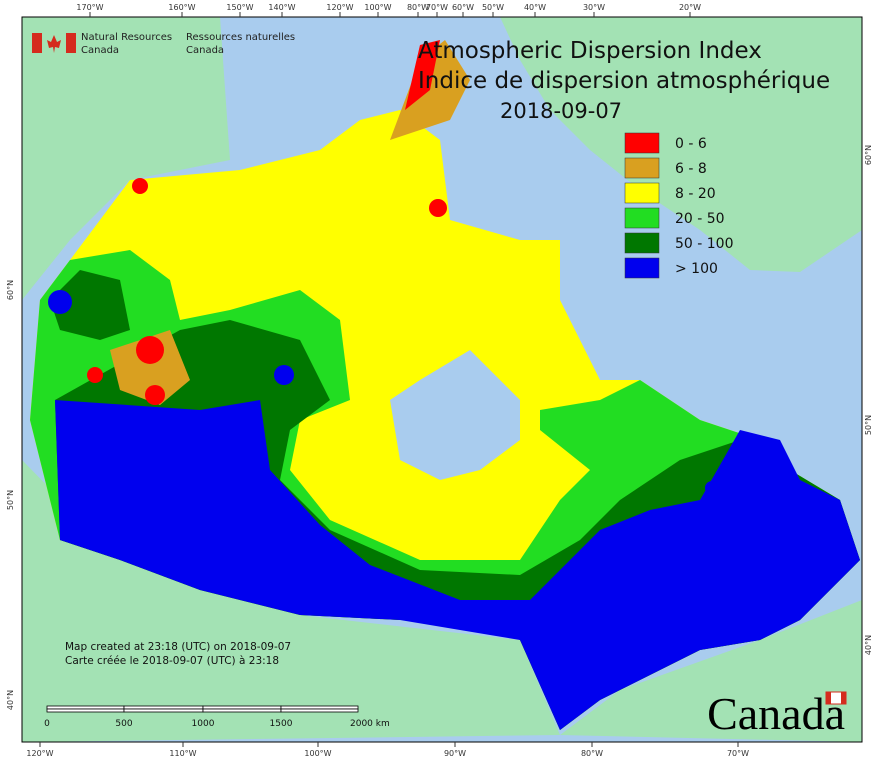  What do you see at coordinates (691, 169) in the screenshot?
I see `legend-label: 6 - 8` at bounding box center [691, 169].